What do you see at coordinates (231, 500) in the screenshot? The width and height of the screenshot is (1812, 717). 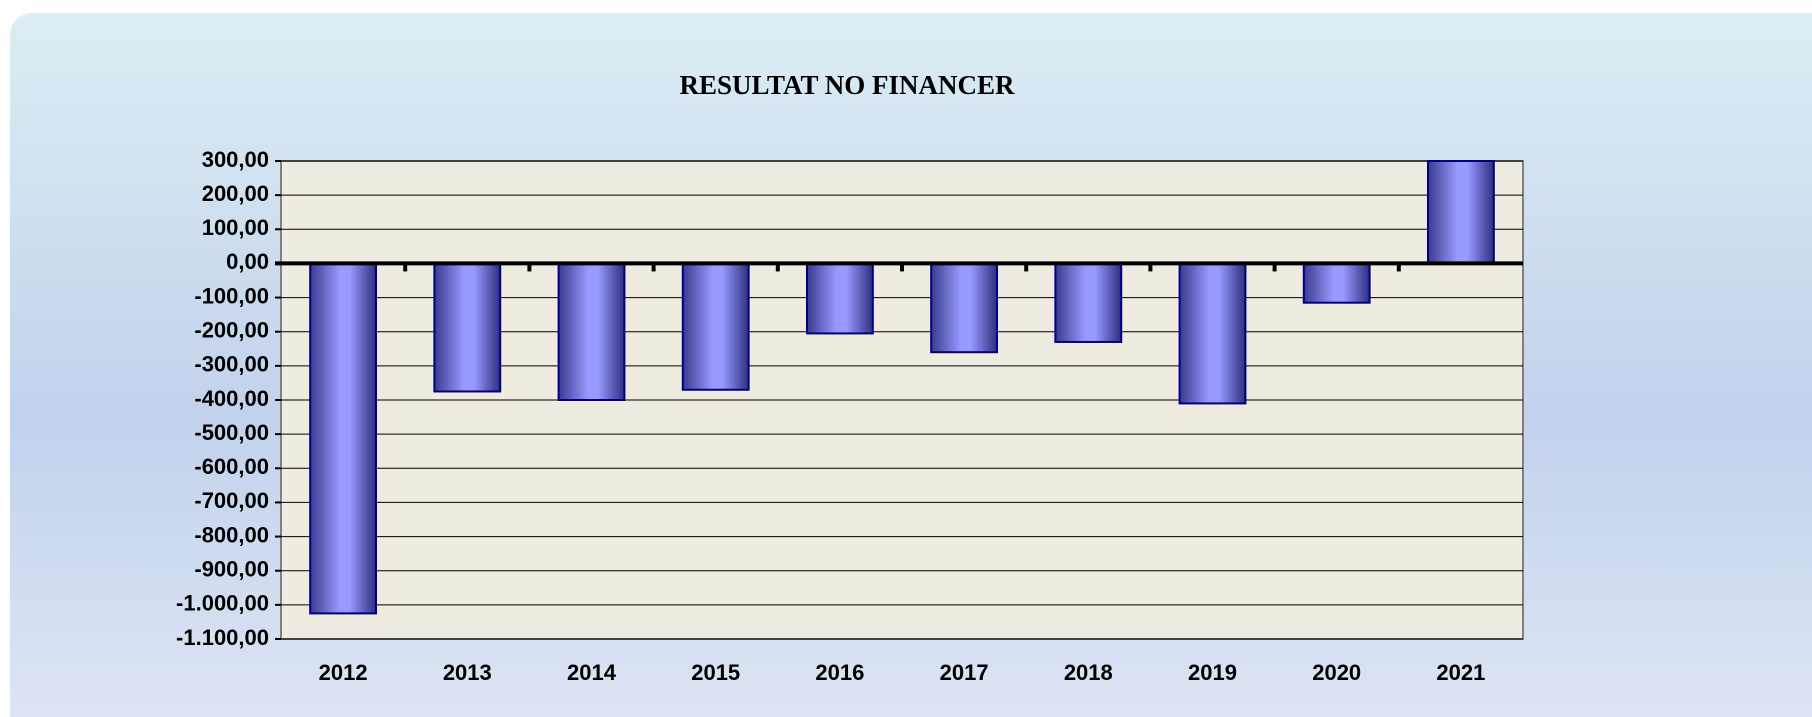 I see `y-tick-label: -700,00` at bounding box center [231, 500].